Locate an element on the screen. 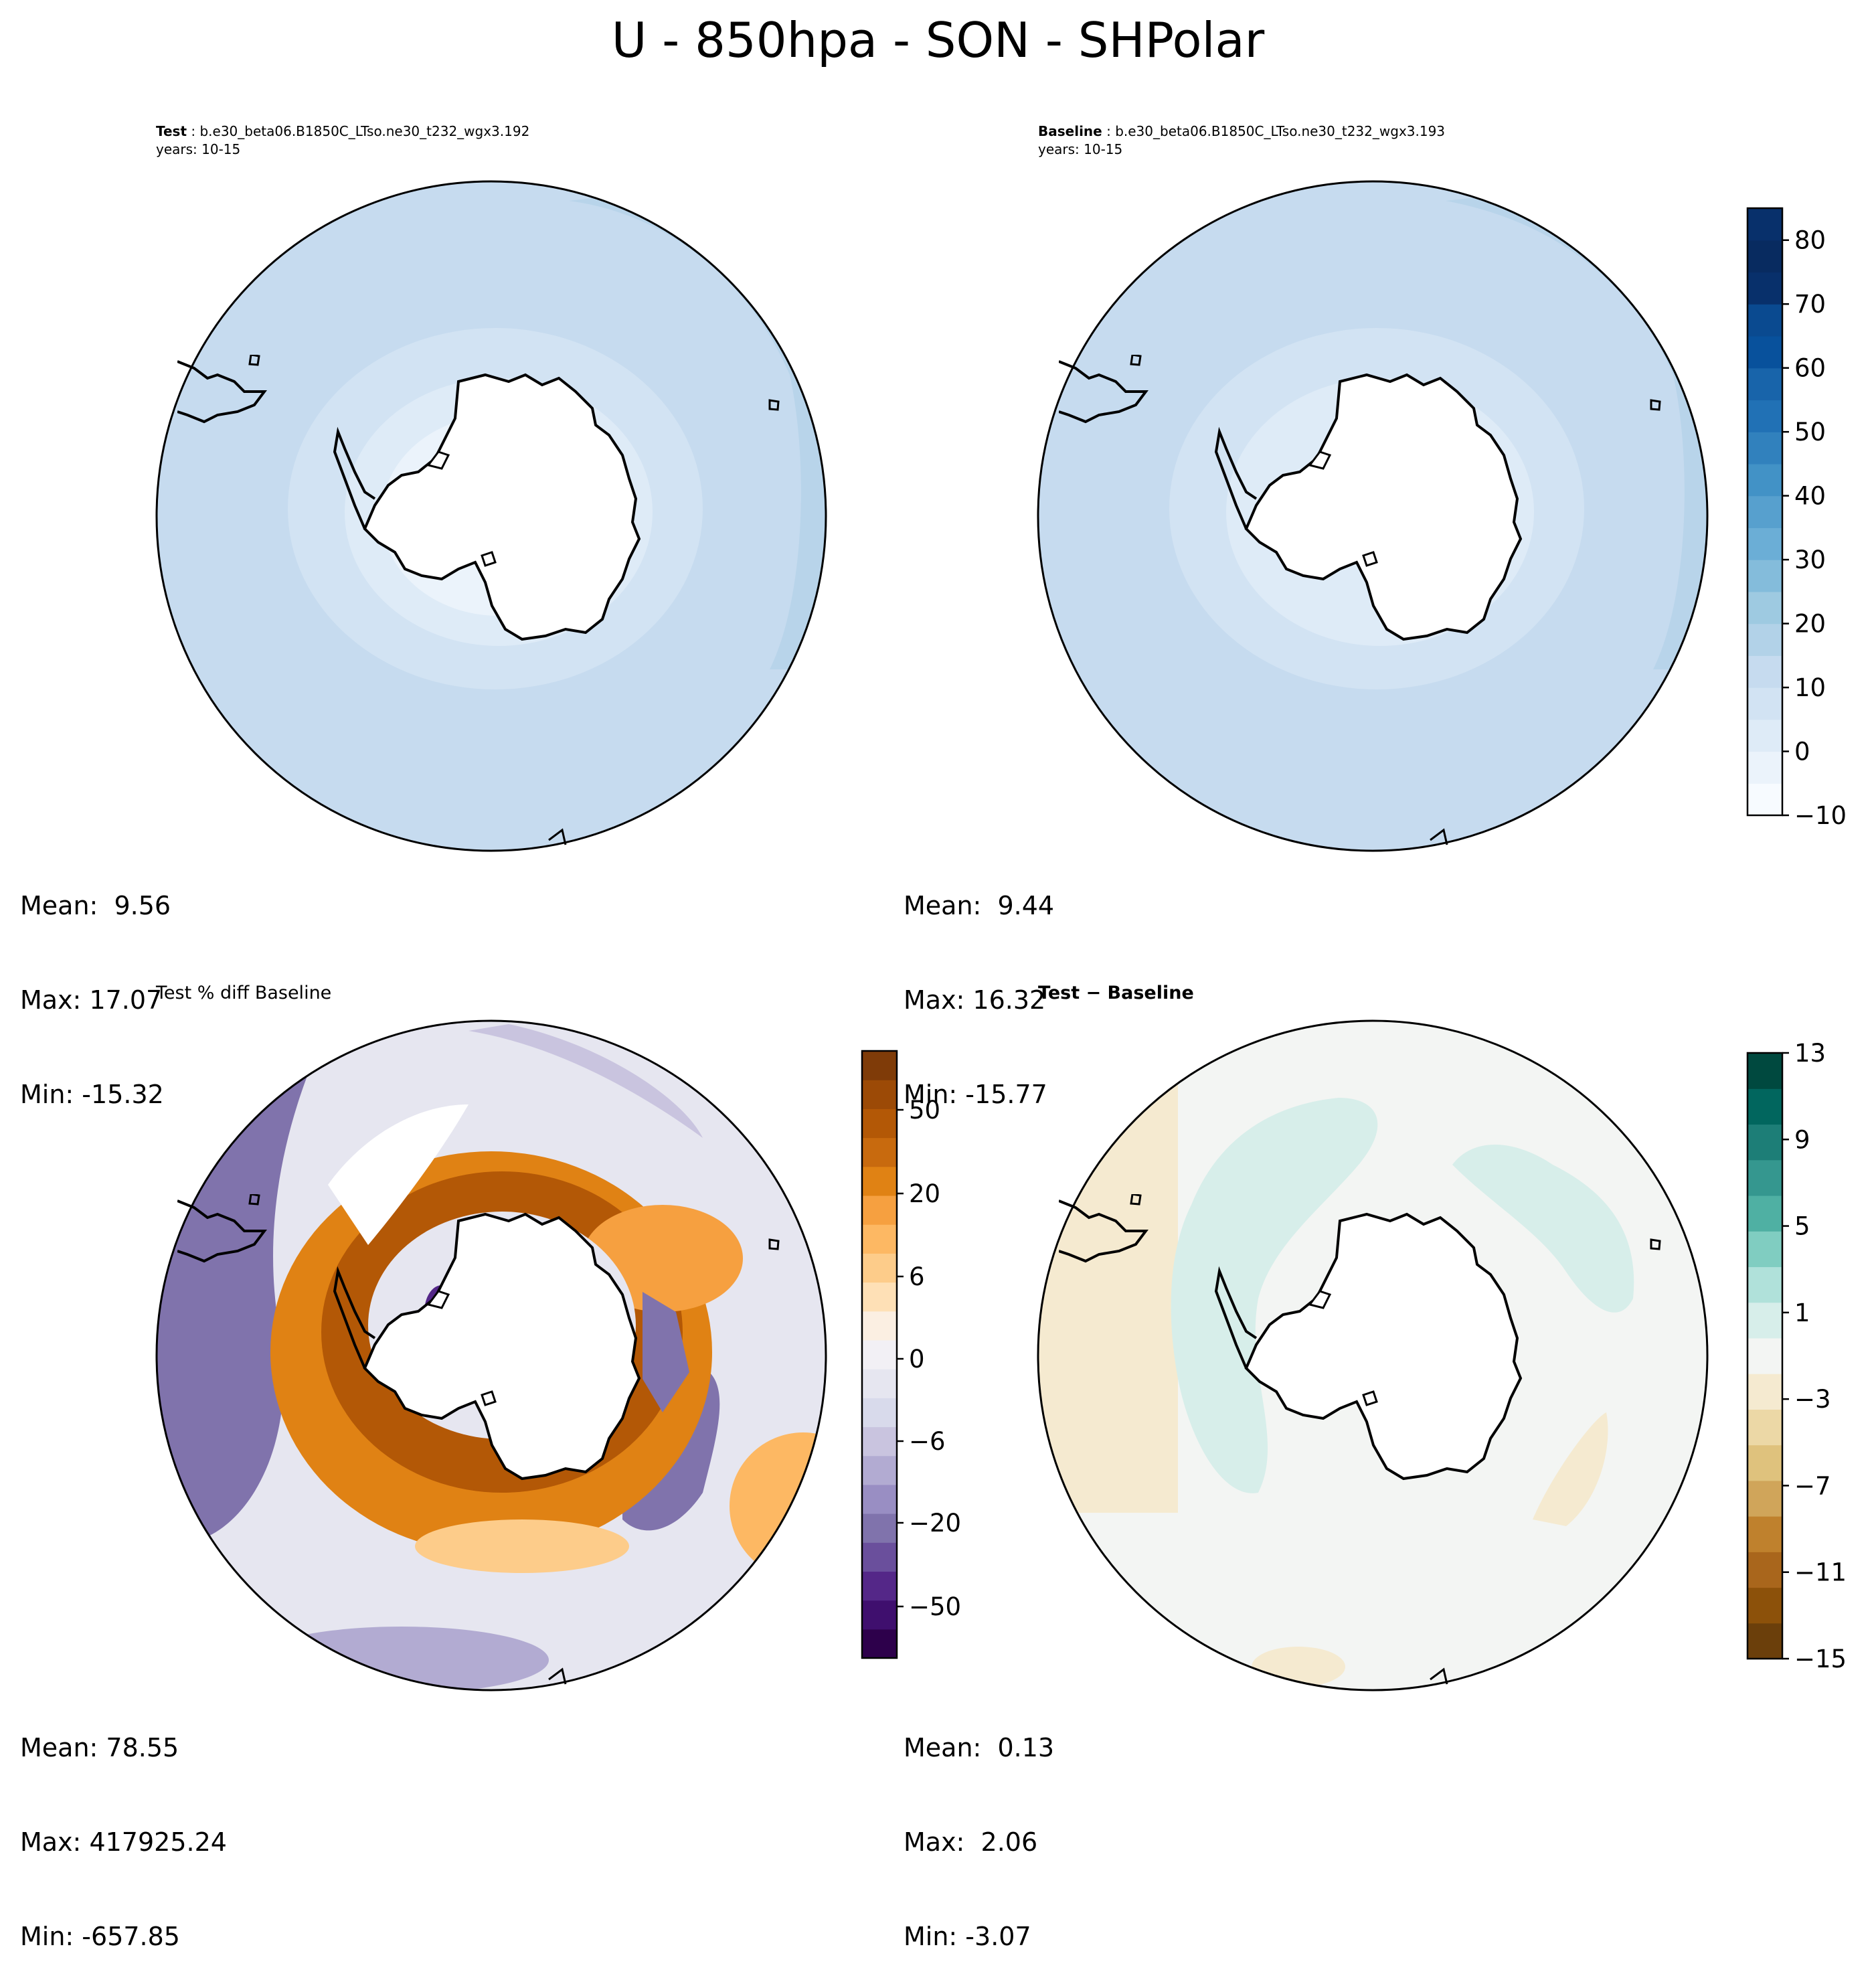 The width and height of the screenshot is (1876, 1984). test-label: Test is located at coordinates (171, 131).